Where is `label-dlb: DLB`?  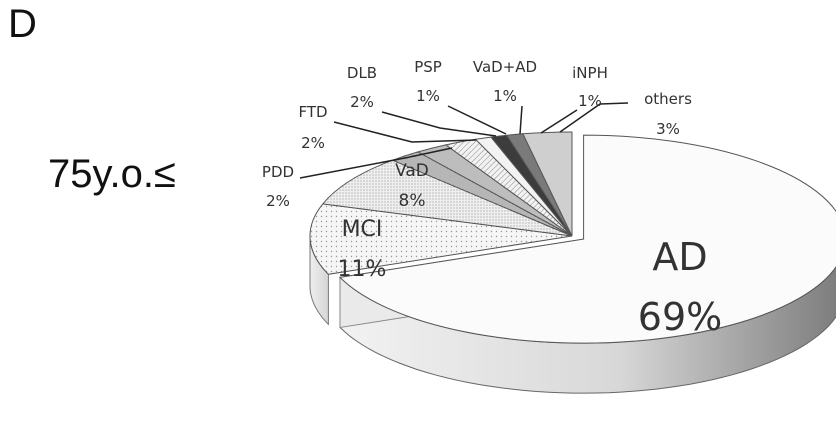 label-dlb: DLB is located at coordinates (362, 73).